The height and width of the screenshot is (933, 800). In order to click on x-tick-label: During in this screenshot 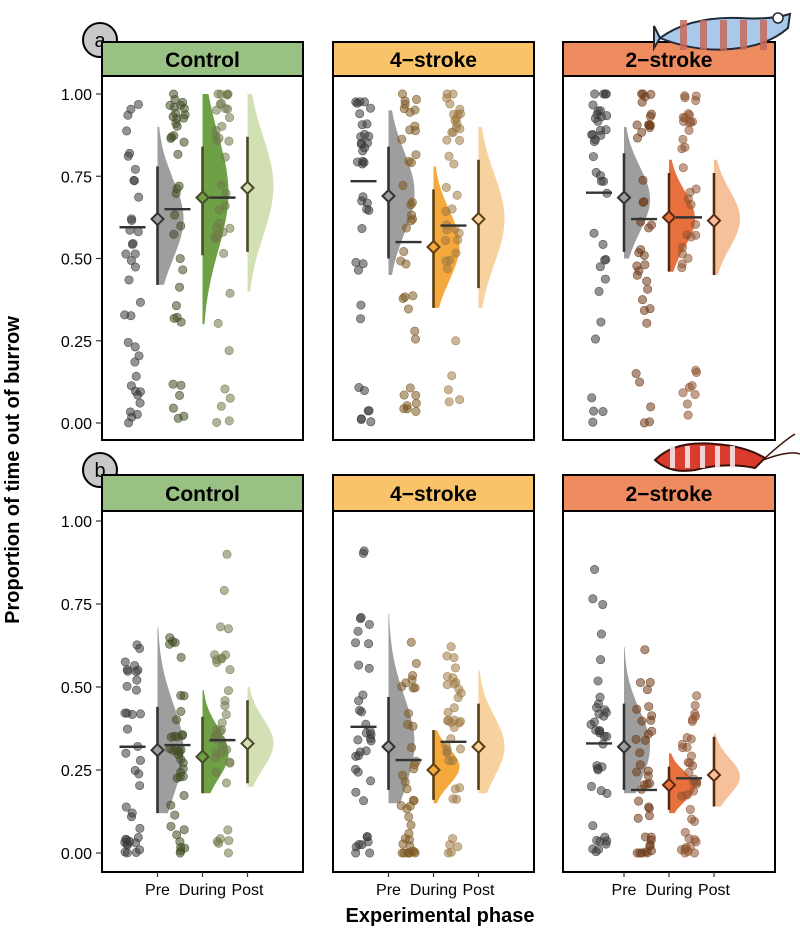, I will do `click(433, 890)`.